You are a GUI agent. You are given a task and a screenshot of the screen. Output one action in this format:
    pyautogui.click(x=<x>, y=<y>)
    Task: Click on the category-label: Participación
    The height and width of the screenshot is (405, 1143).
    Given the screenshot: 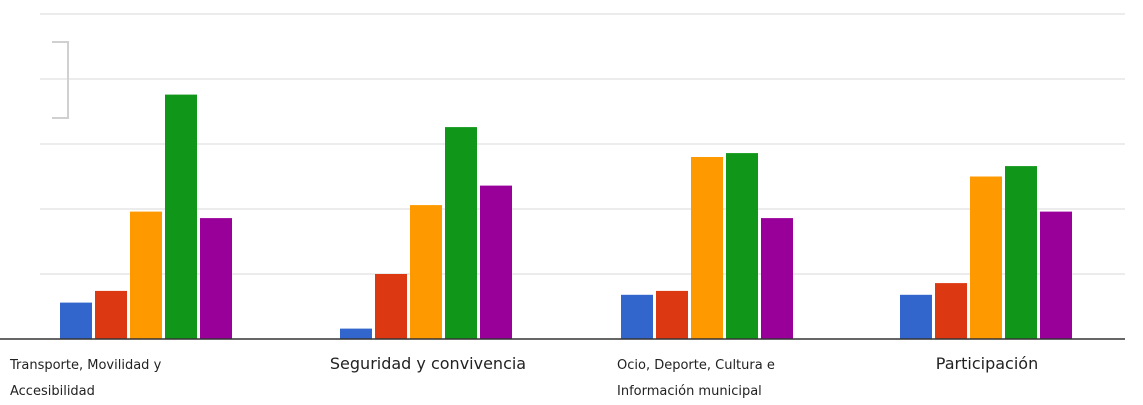 What is the action you would take?
    pyautogui.click(x=987, y=363)
    